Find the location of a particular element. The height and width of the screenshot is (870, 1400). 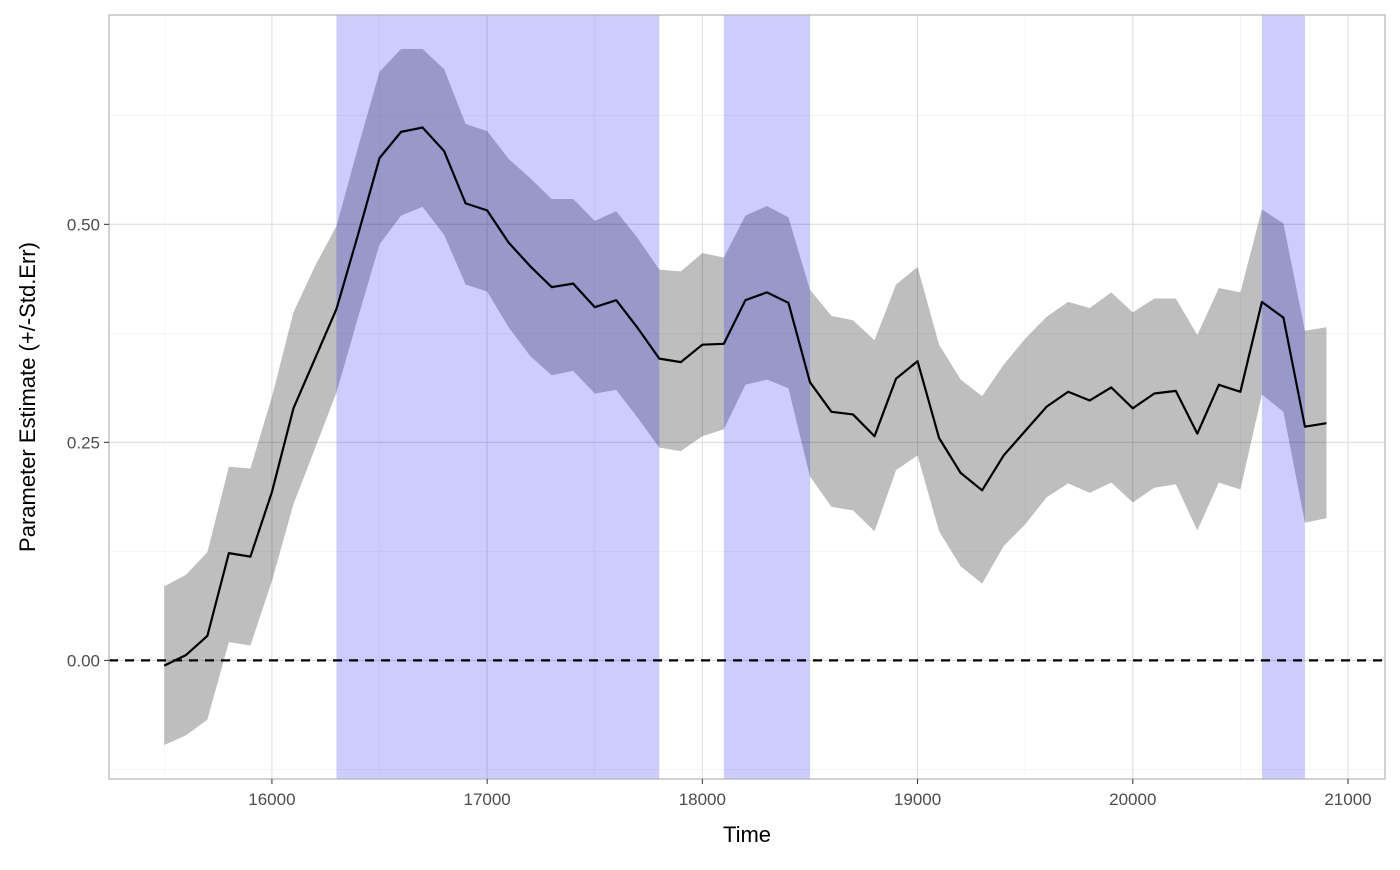

x-tick-label: 16000 is located at coordinates (271, 799).